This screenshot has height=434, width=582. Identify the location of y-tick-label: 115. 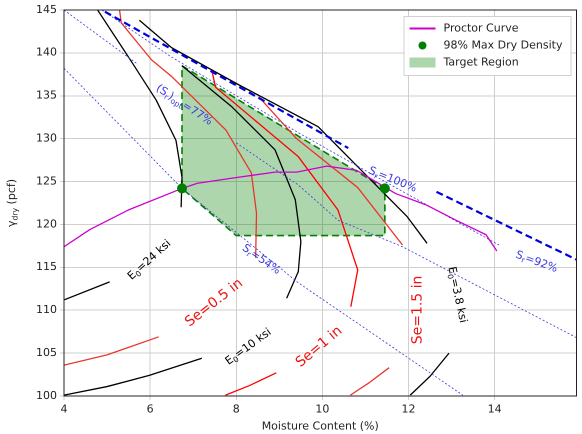
(46, 267).